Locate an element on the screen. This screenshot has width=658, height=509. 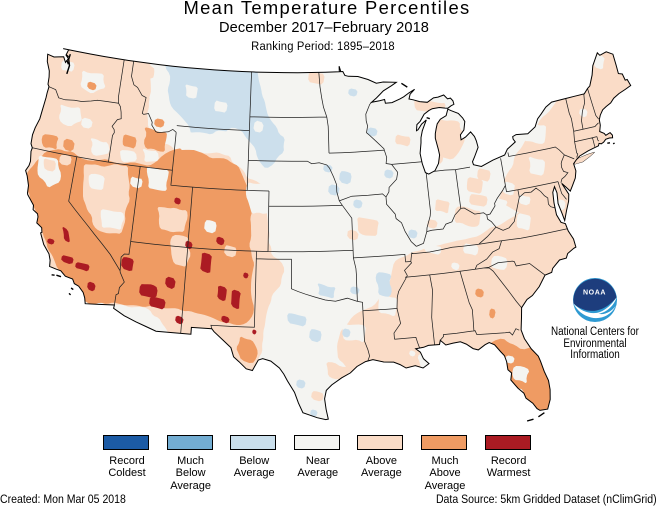
svg-text: NOAA is located at coordinates (594, 293).